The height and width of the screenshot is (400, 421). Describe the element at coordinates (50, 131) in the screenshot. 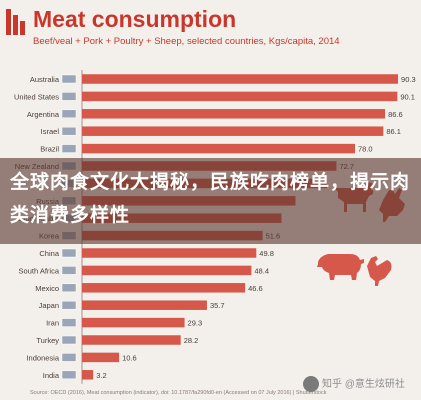

I see `country-label: Israel` at that location.